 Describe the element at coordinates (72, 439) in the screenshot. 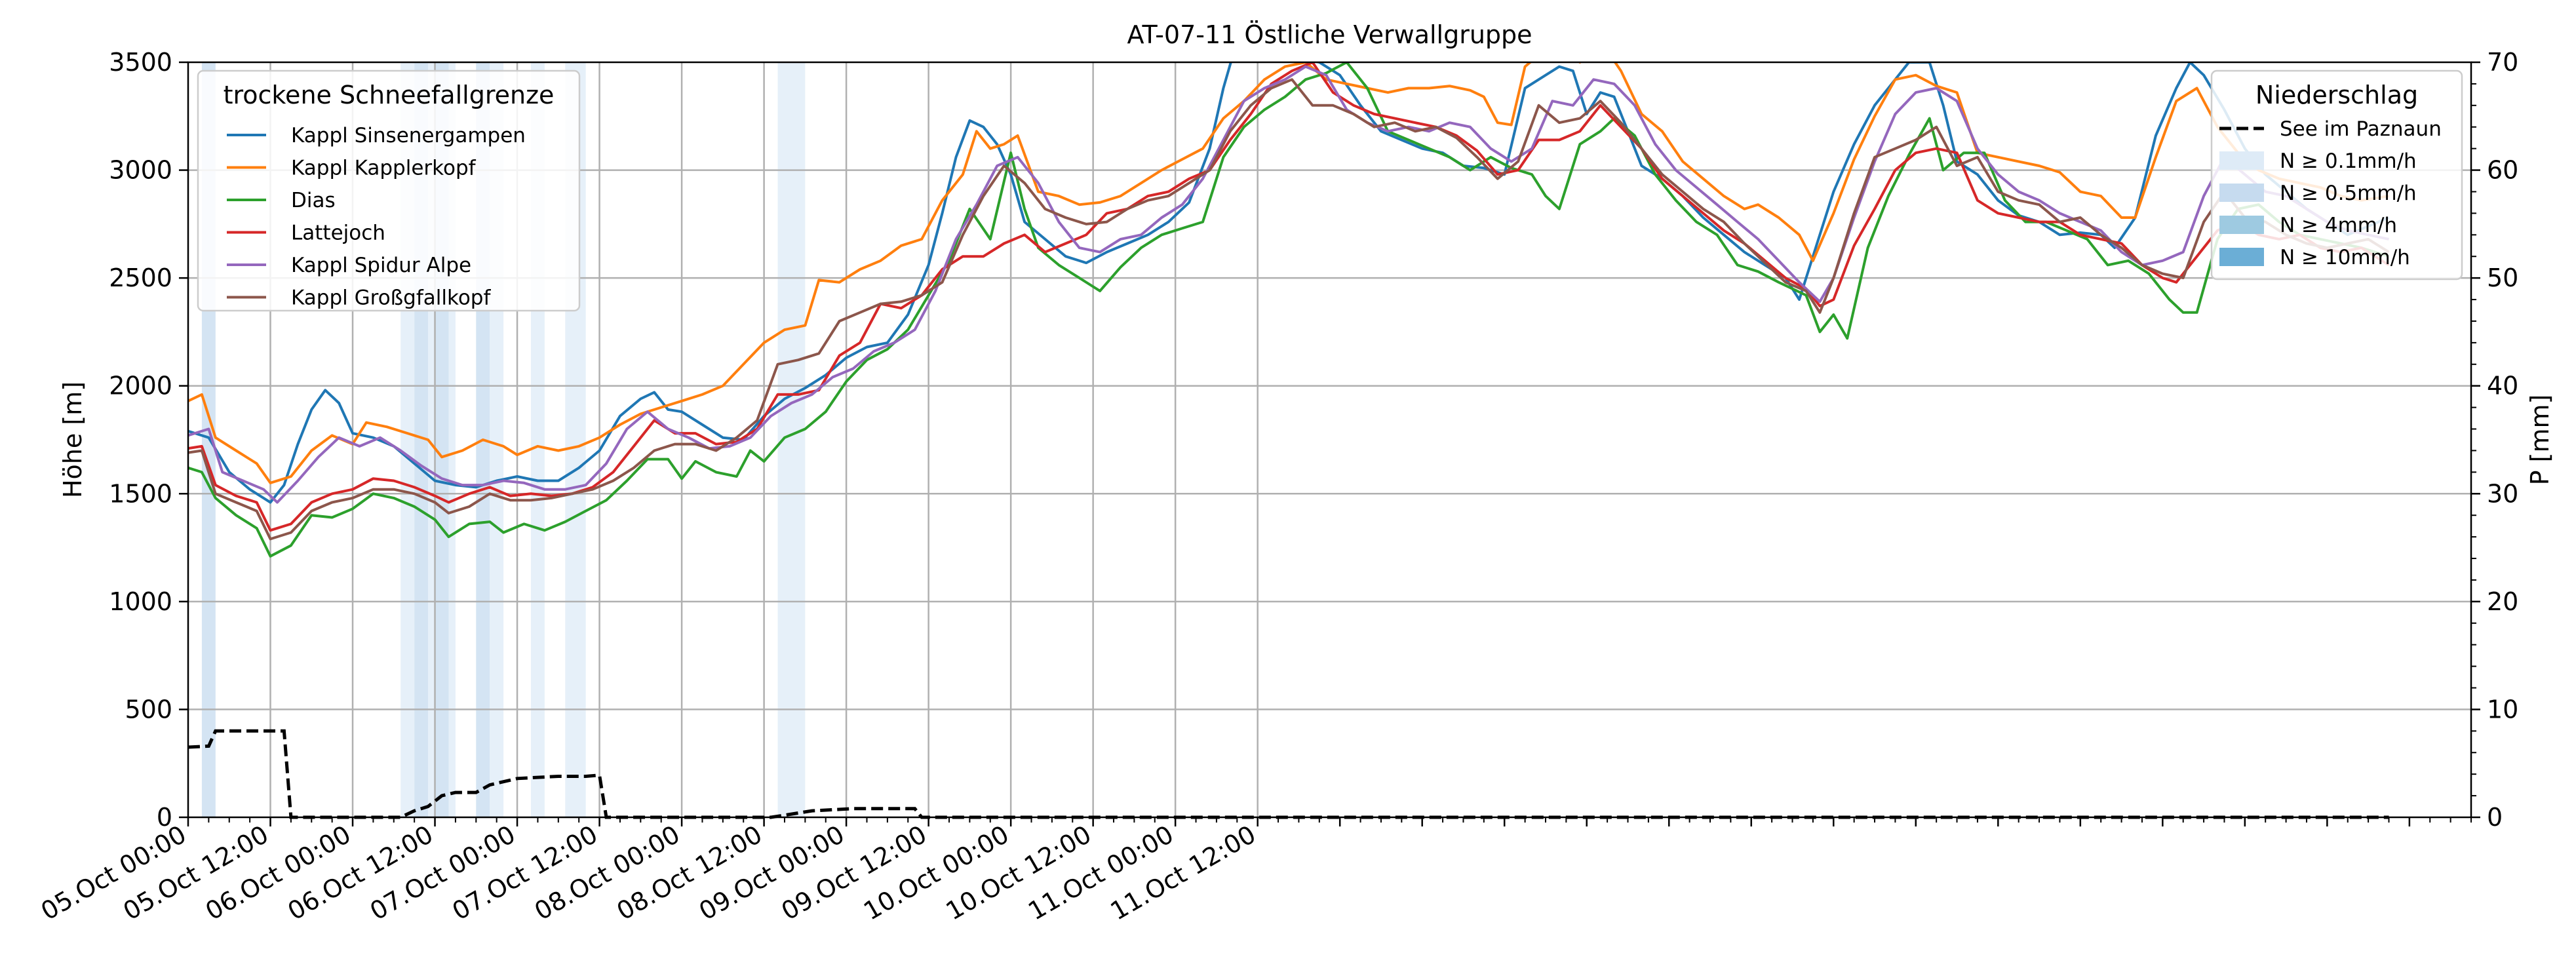

I see `y-axis-label-left: Höhe [m]` at that location.